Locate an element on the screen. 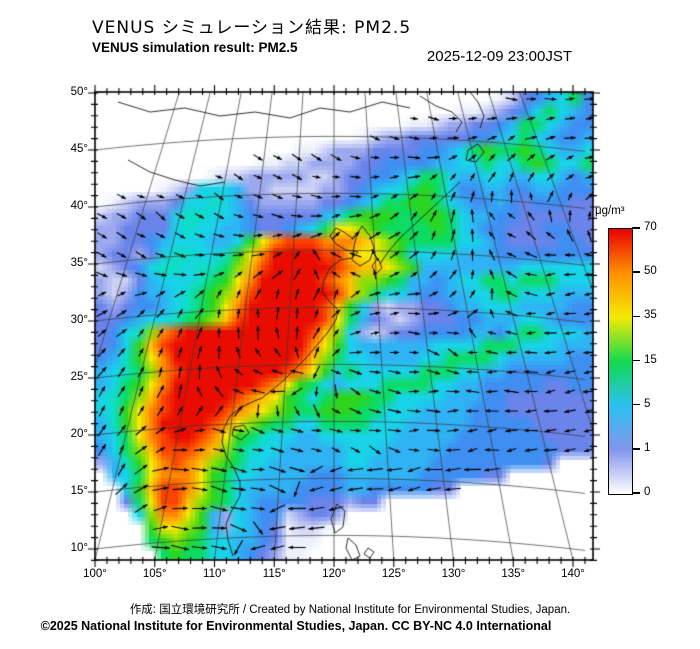 This screenshot has height=649, width=700. lat-tick-label: 35° is located at coordinates (79, 263).